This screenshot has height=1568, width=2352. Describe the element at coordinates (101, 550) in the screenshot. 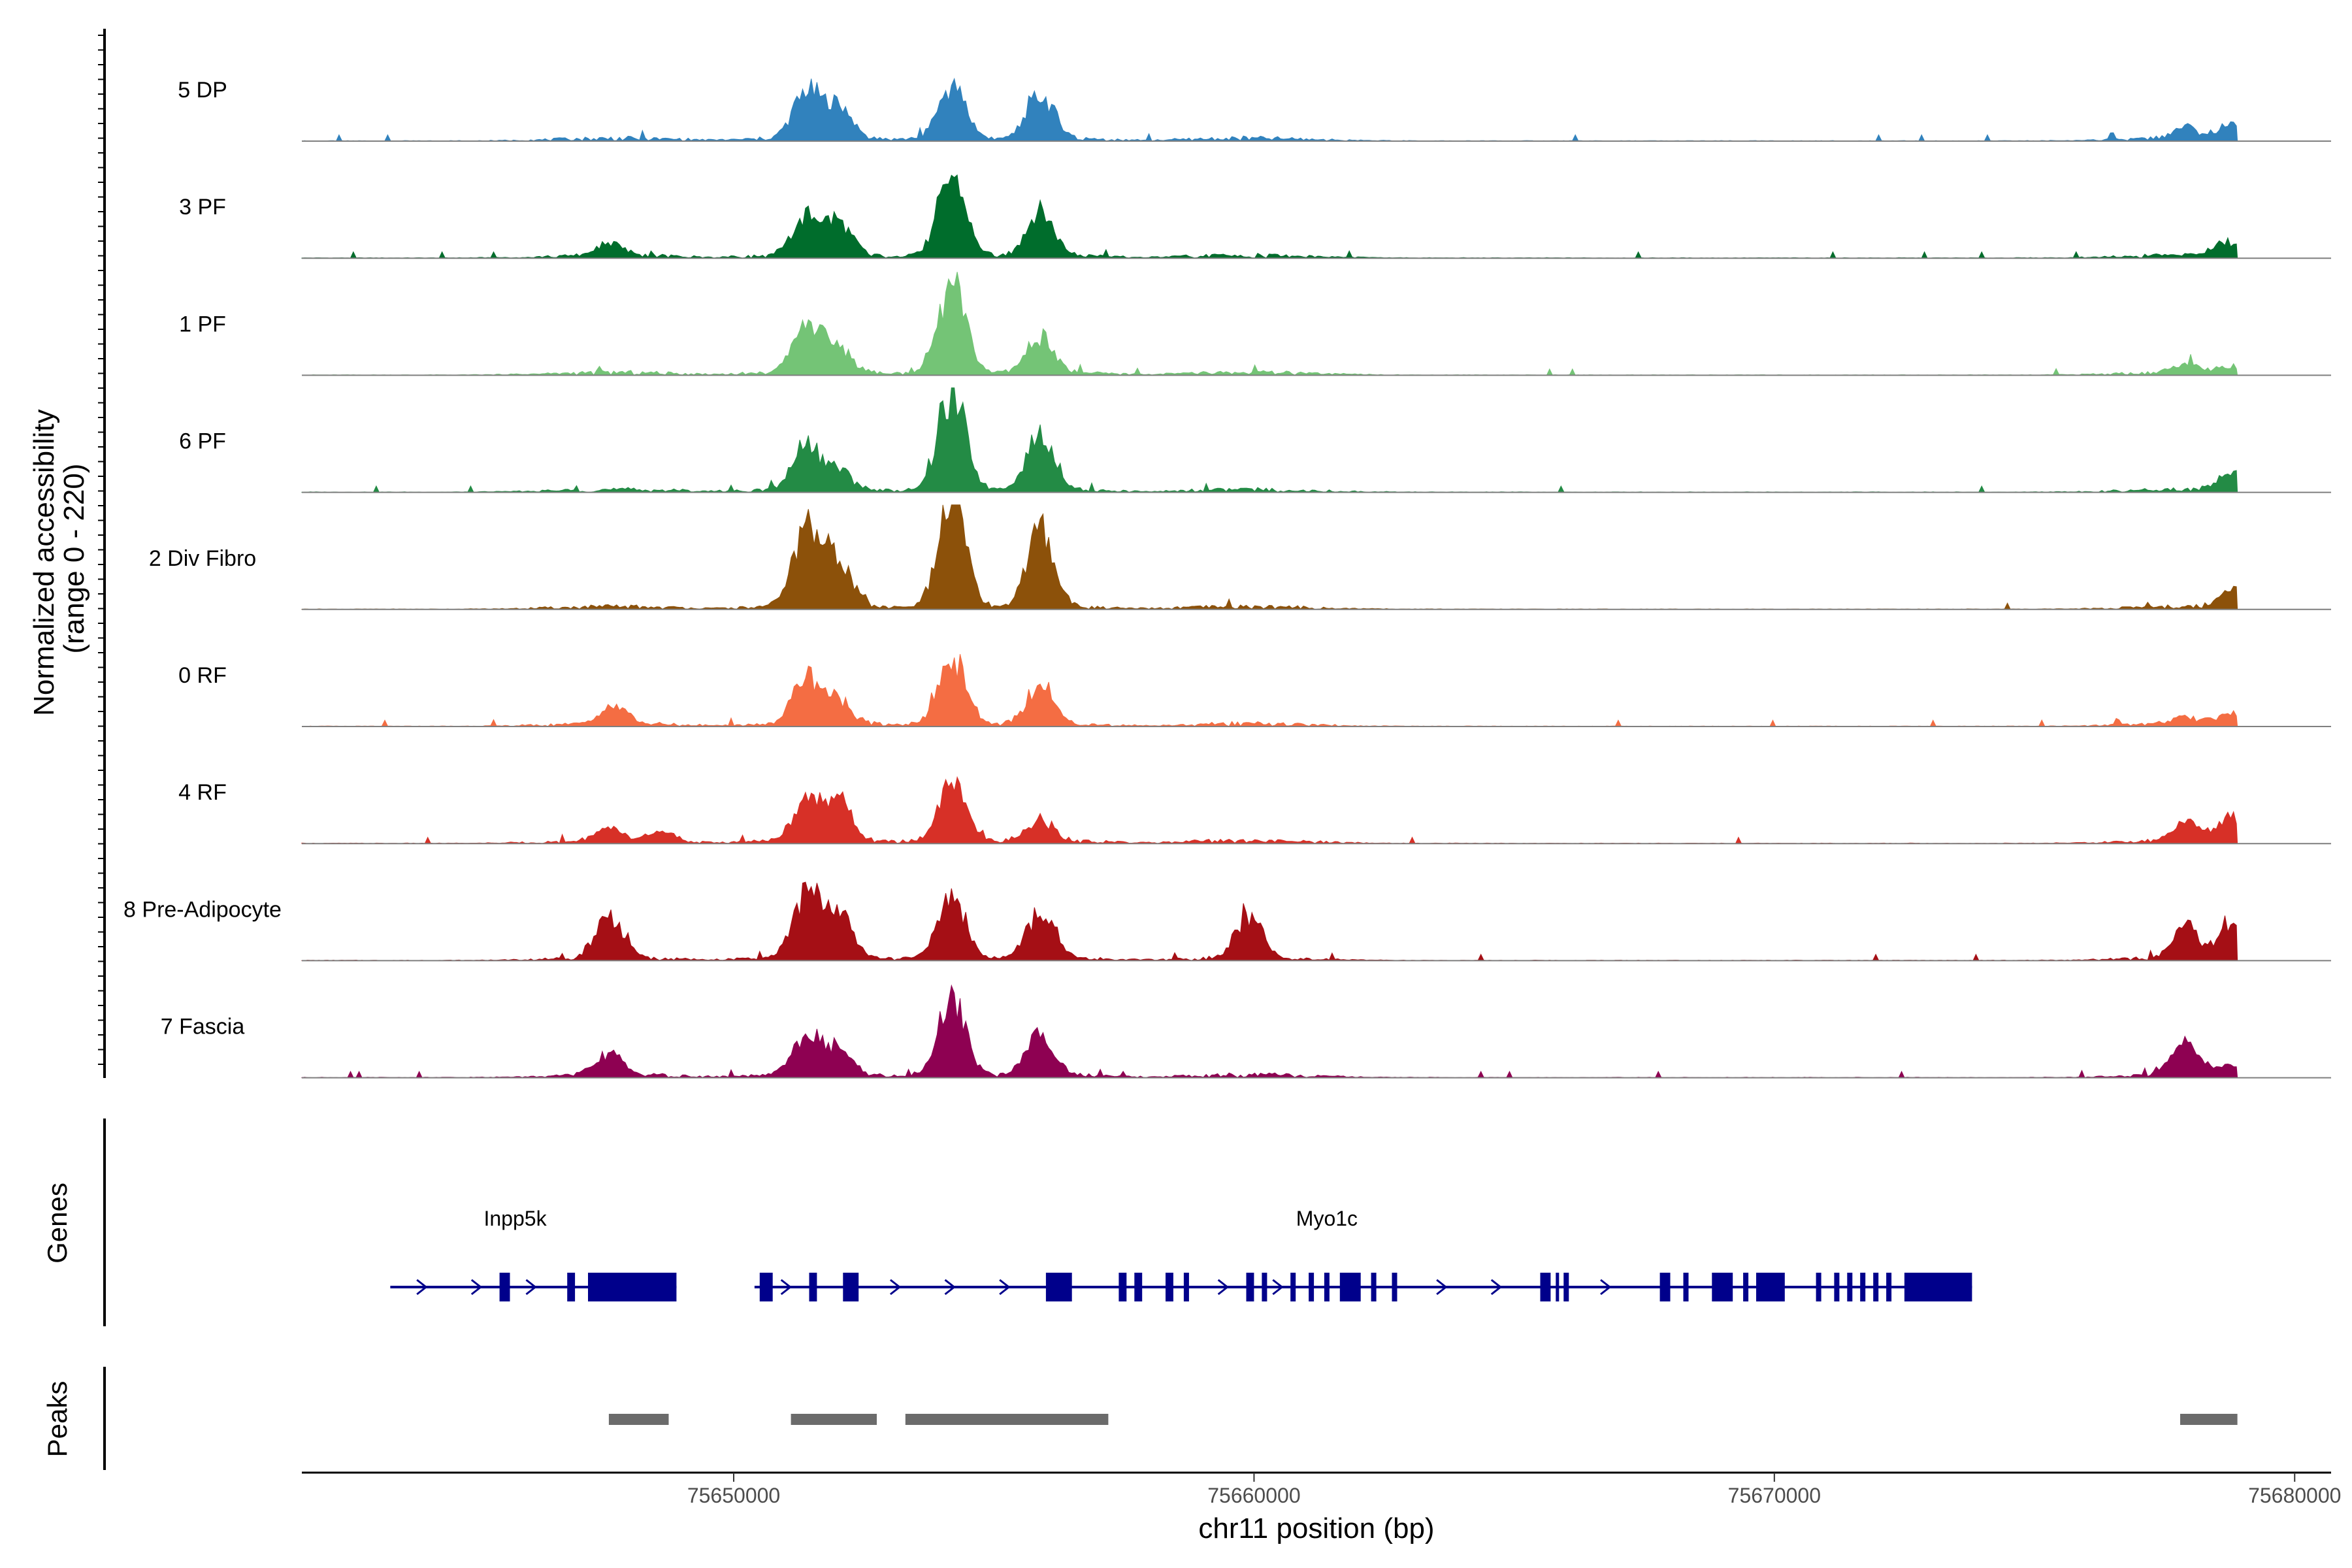

I see `coverage-y-ticks` at that location.